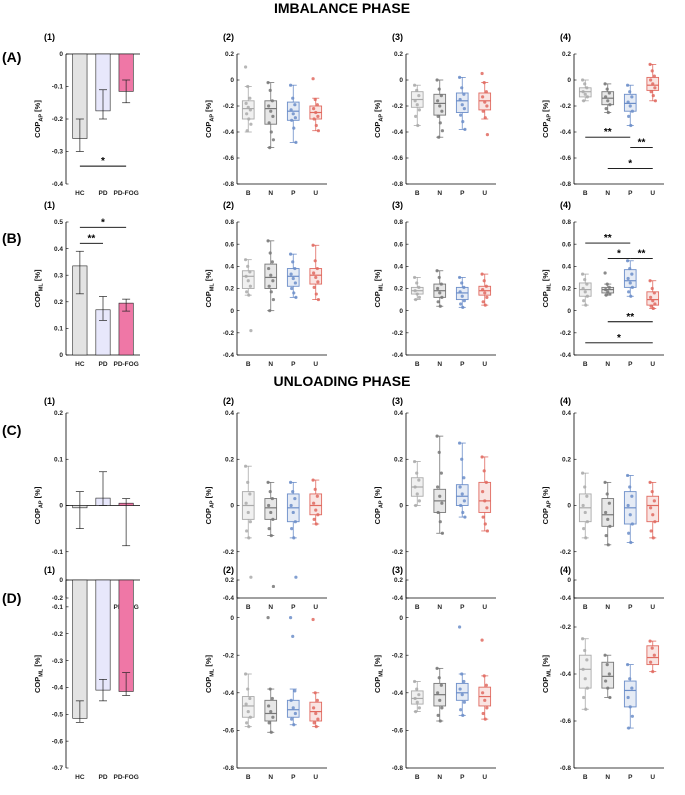 The image size is (685, 795). What do you see at coordinates (342, 8) in the screenshot?
I see `imbalance-phase-title: IMBALANCE PHASE` at bounding box center [342, 8].